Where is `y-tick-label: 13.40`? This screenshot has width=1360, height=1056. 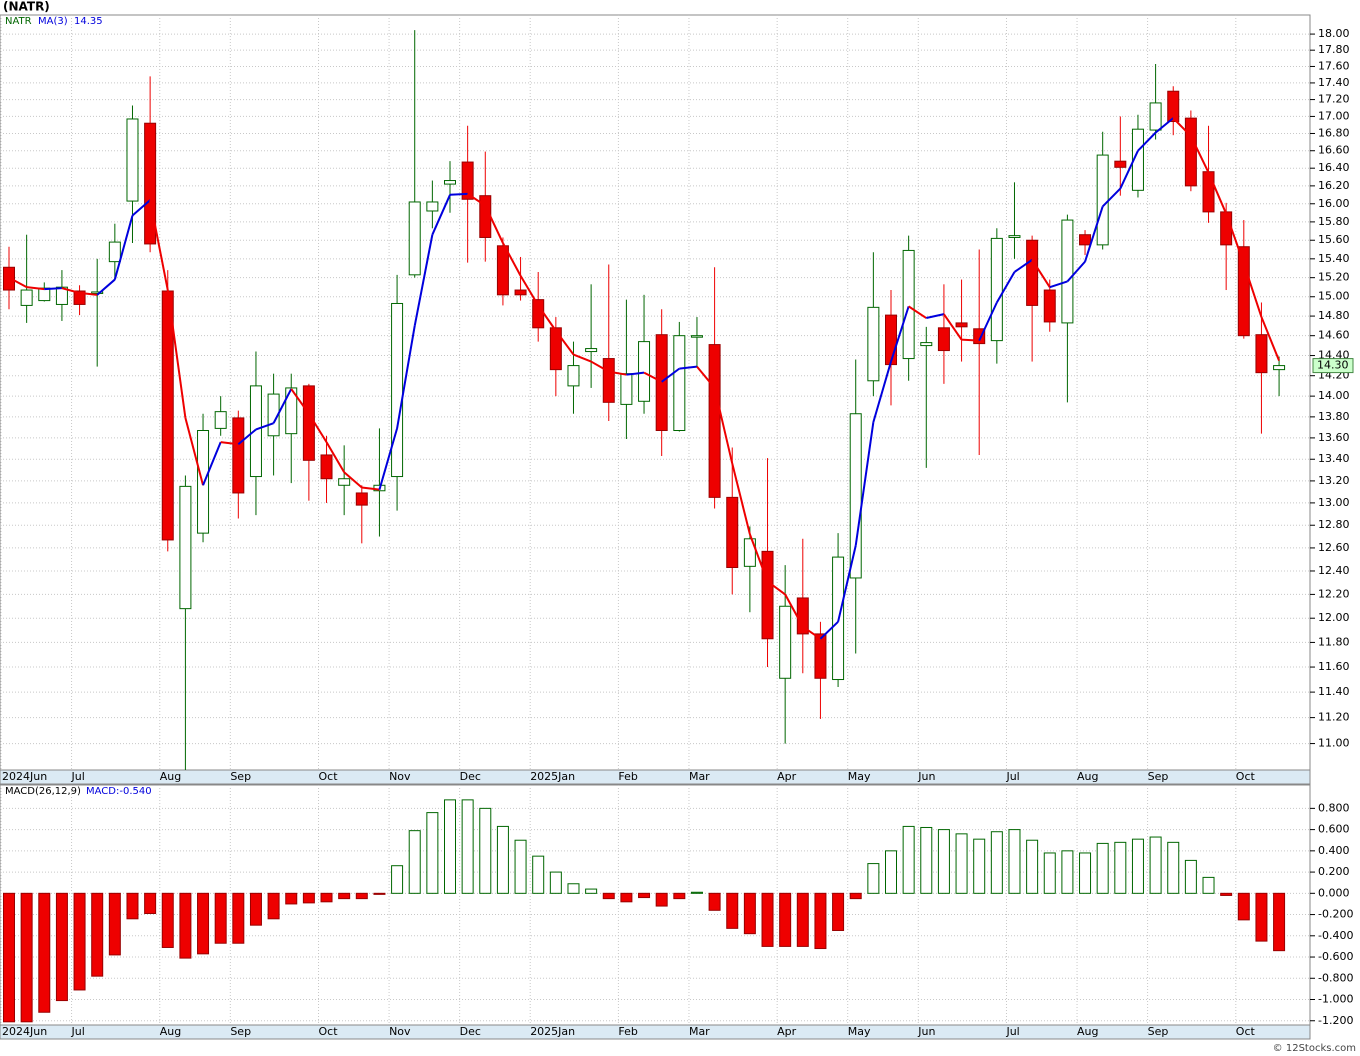 y-tick-label: 13.40 is located at coordinates (1334, 458).